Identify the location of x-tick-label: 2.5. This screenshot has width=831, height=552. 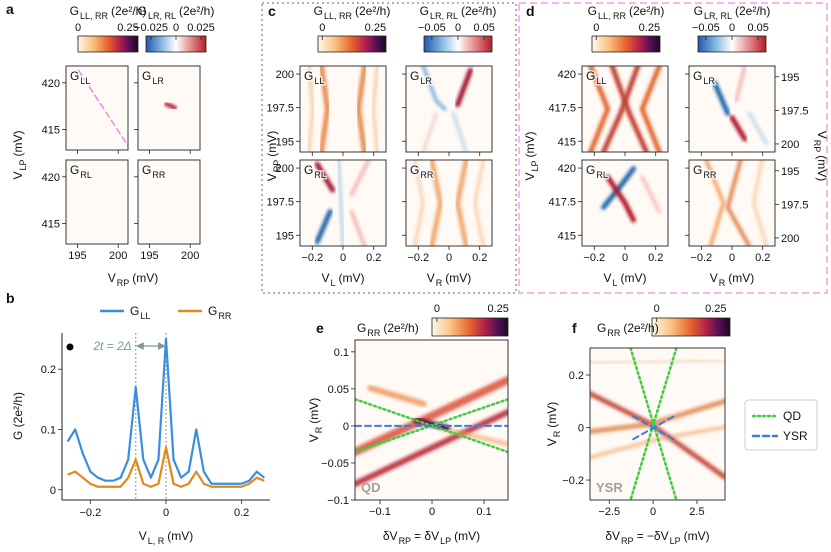
(696, 512).